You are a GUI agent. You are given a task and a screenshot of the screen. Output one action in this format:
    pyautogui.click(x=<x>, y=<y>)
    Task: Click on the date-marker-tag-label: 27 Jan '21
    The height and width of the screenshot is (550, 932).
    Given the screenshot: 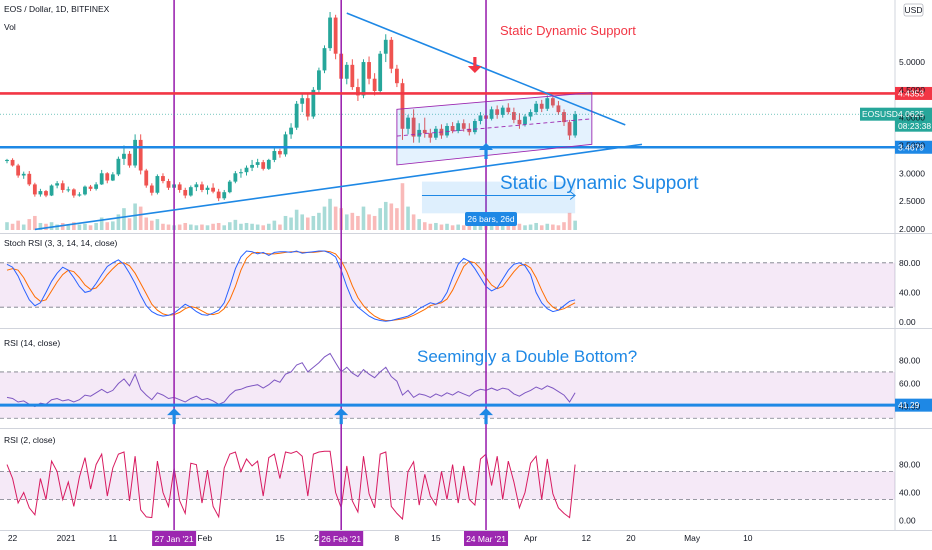 What is the action you would take?
    pyautogui.click(x=174, y=539)
    